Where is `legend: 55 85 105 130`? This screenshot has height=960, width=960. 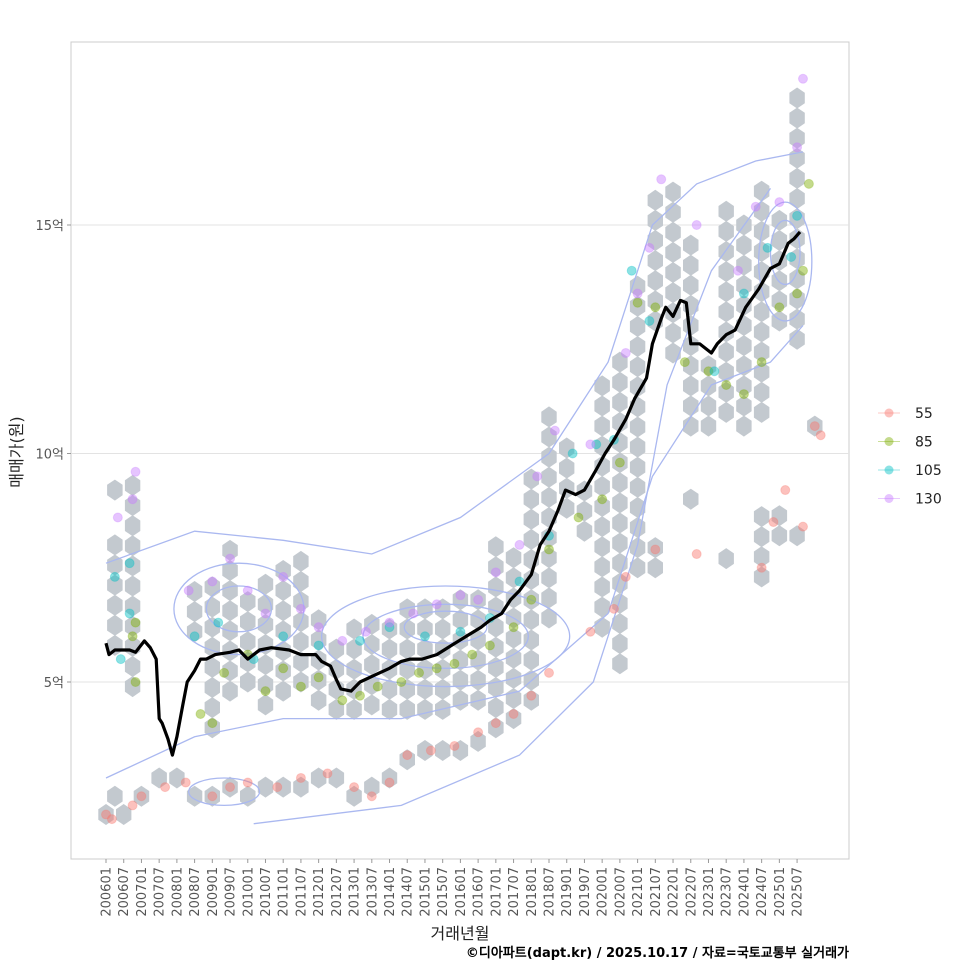 legend: 55 85 105 130 is located at coordinates (910, 457).